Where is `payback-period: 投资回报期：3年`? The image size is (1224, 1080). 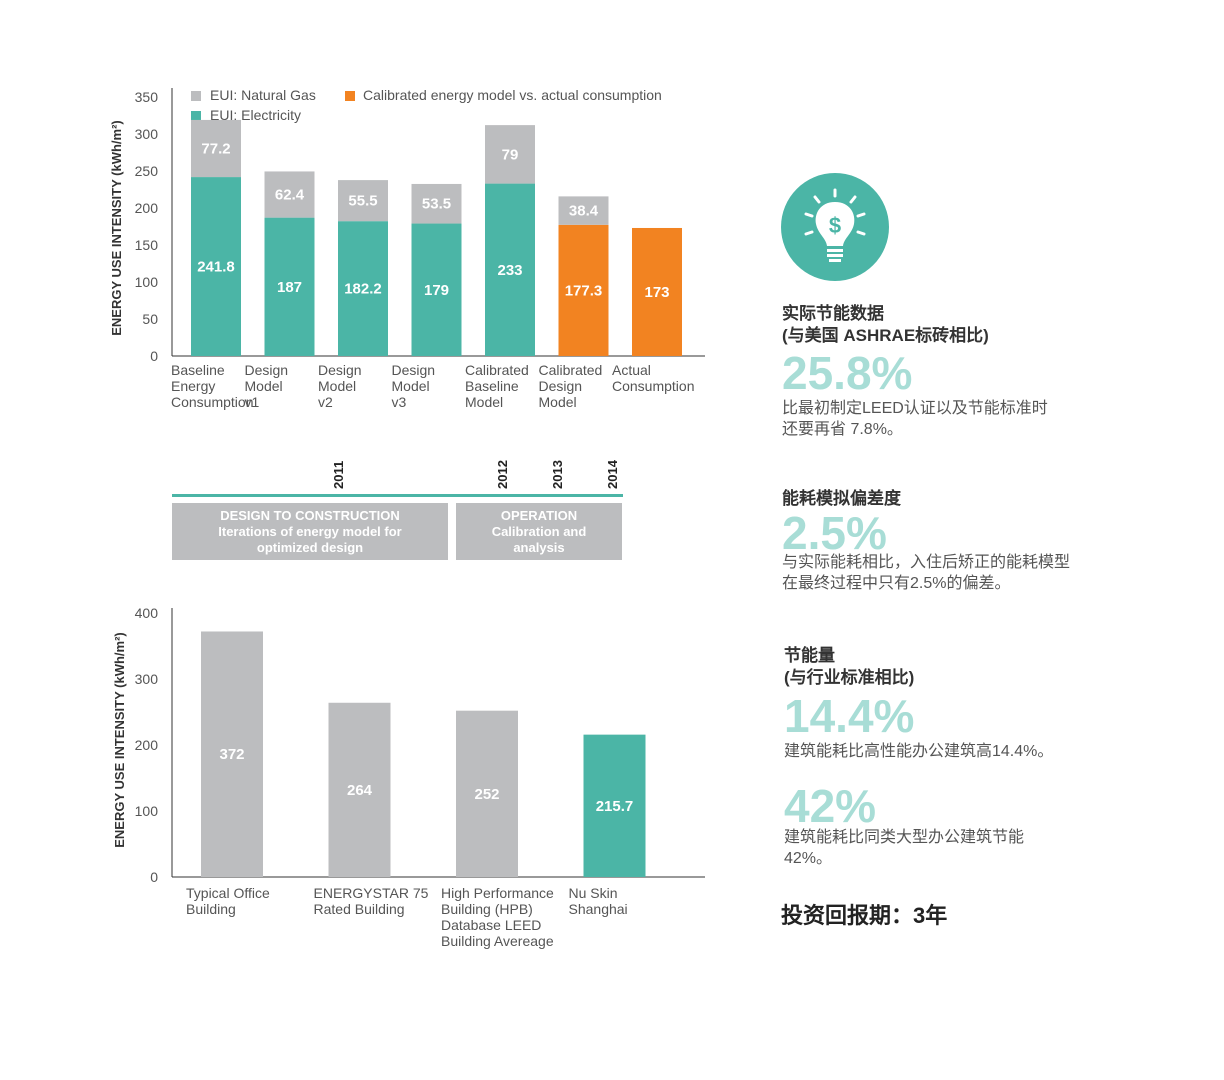 payback-period: 投资回报期：3年 is located at coordinates (864, 915).